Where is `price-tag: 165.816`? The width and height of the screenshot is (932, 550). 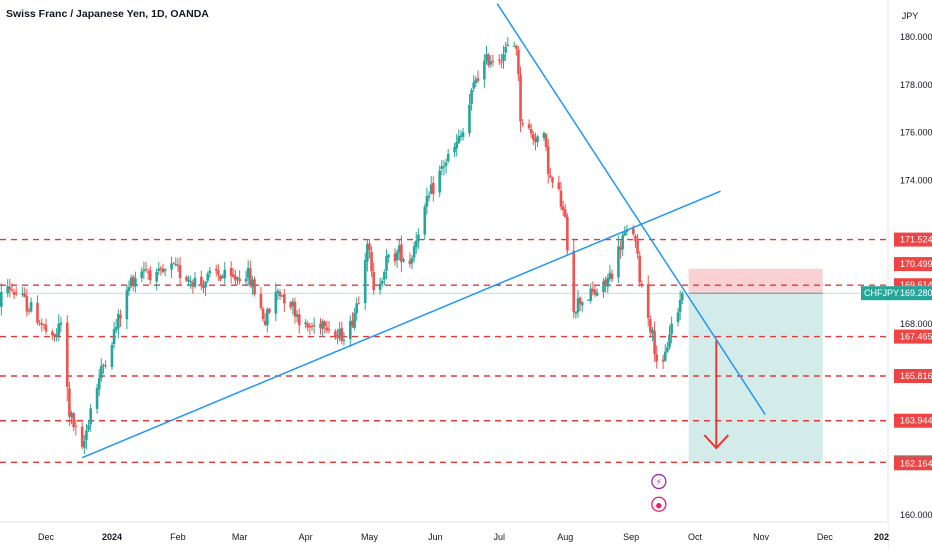
price-tag: 165.816 is located at coordinates (913, 375).